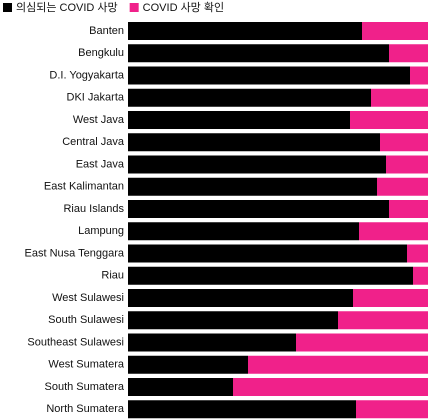 The width and height of the screenshot is (431, 420). I want to click on y-tick-label: Lampung, so click(101, 231).